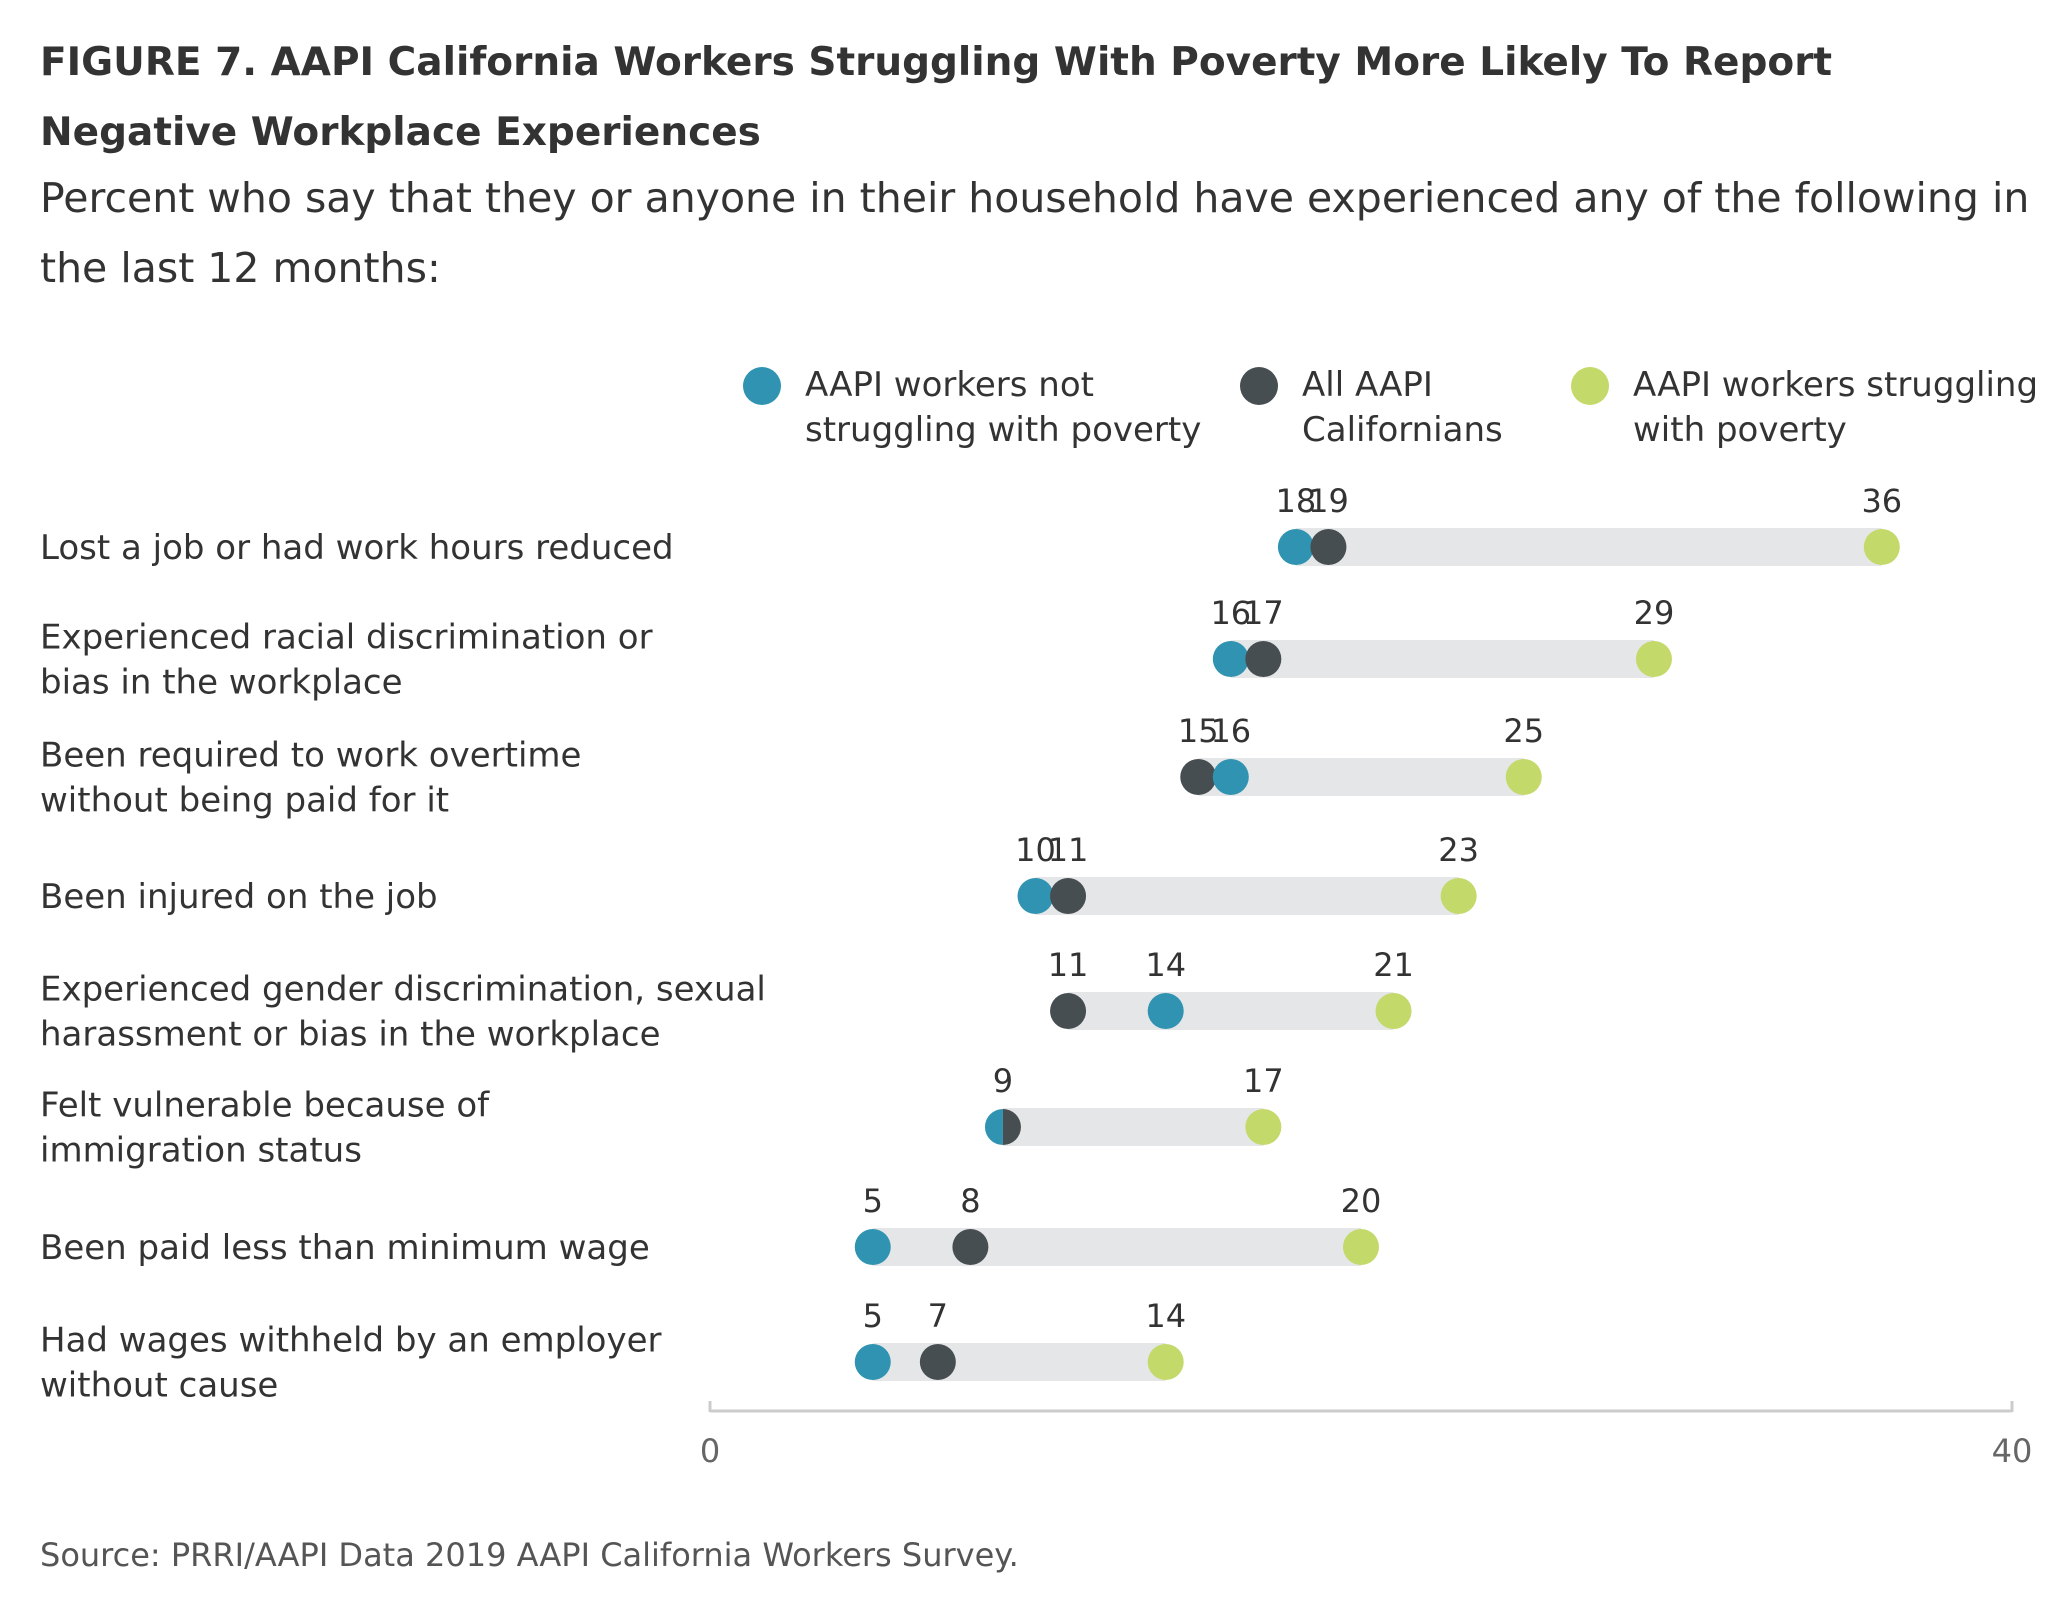 The image size is (2065, 1602). Describe the element at coordinates (239, 897) in the screenshot. I see `category-label: Been injured on the job` at that location.